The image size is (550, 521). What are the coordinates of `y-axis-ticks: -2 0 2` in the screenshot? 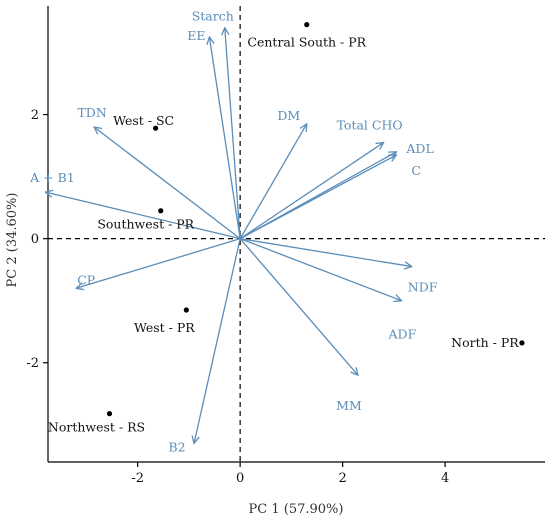 It's located at (37, 239).